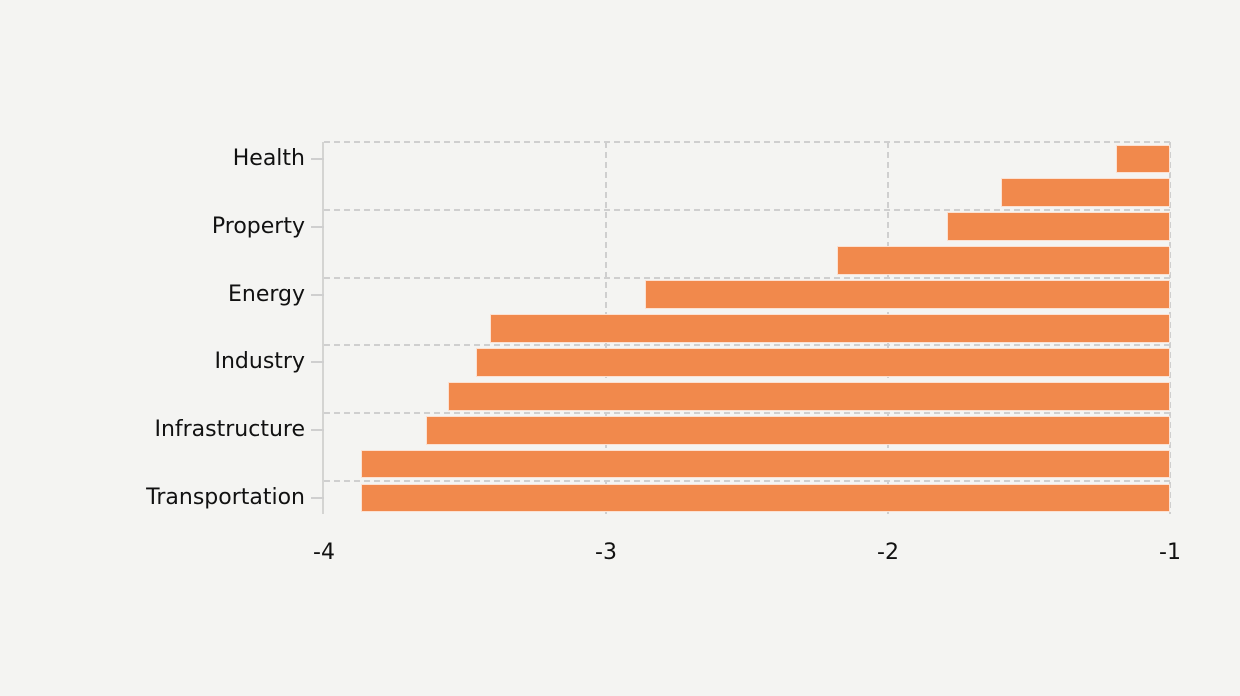 This screenshot has height=696, width=1240. Describe the element at coordinates (225, 497) in the screenshot. I see `category-label-transportation: Transportation` at that location.